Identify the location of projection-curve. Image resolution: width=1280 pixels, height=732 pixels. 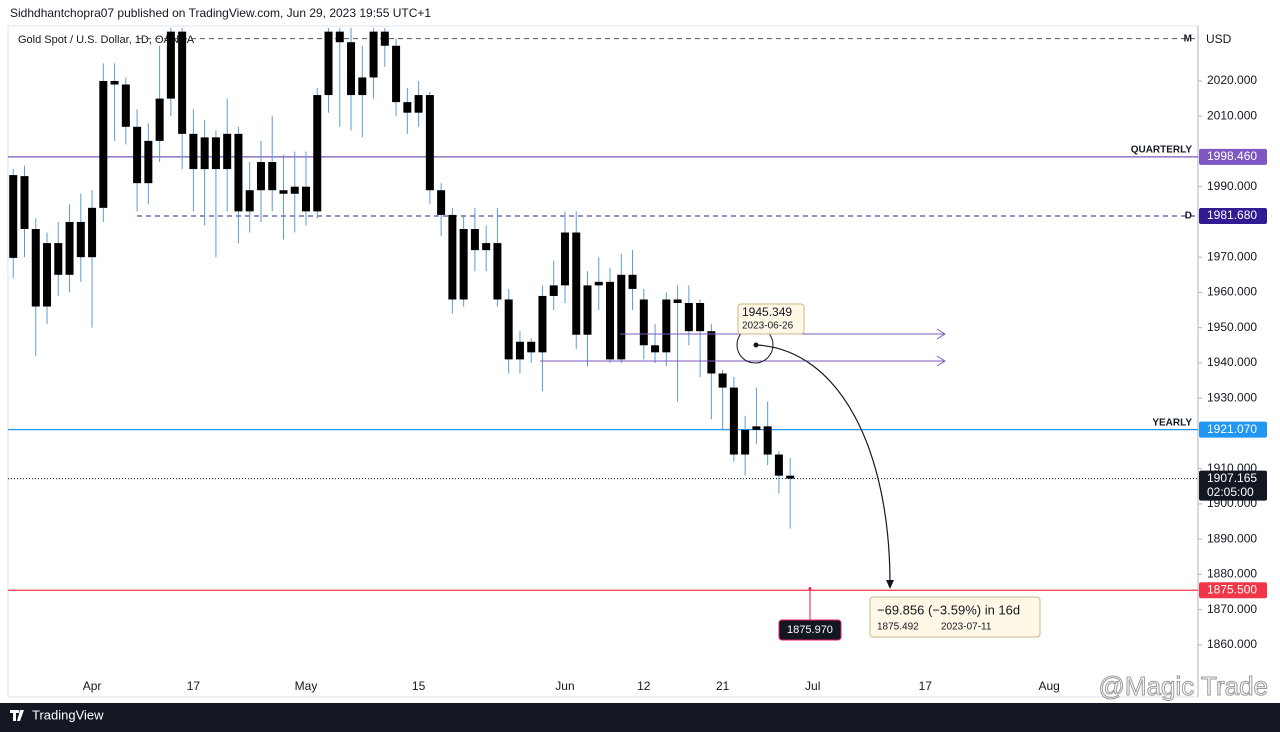
(823, 464).